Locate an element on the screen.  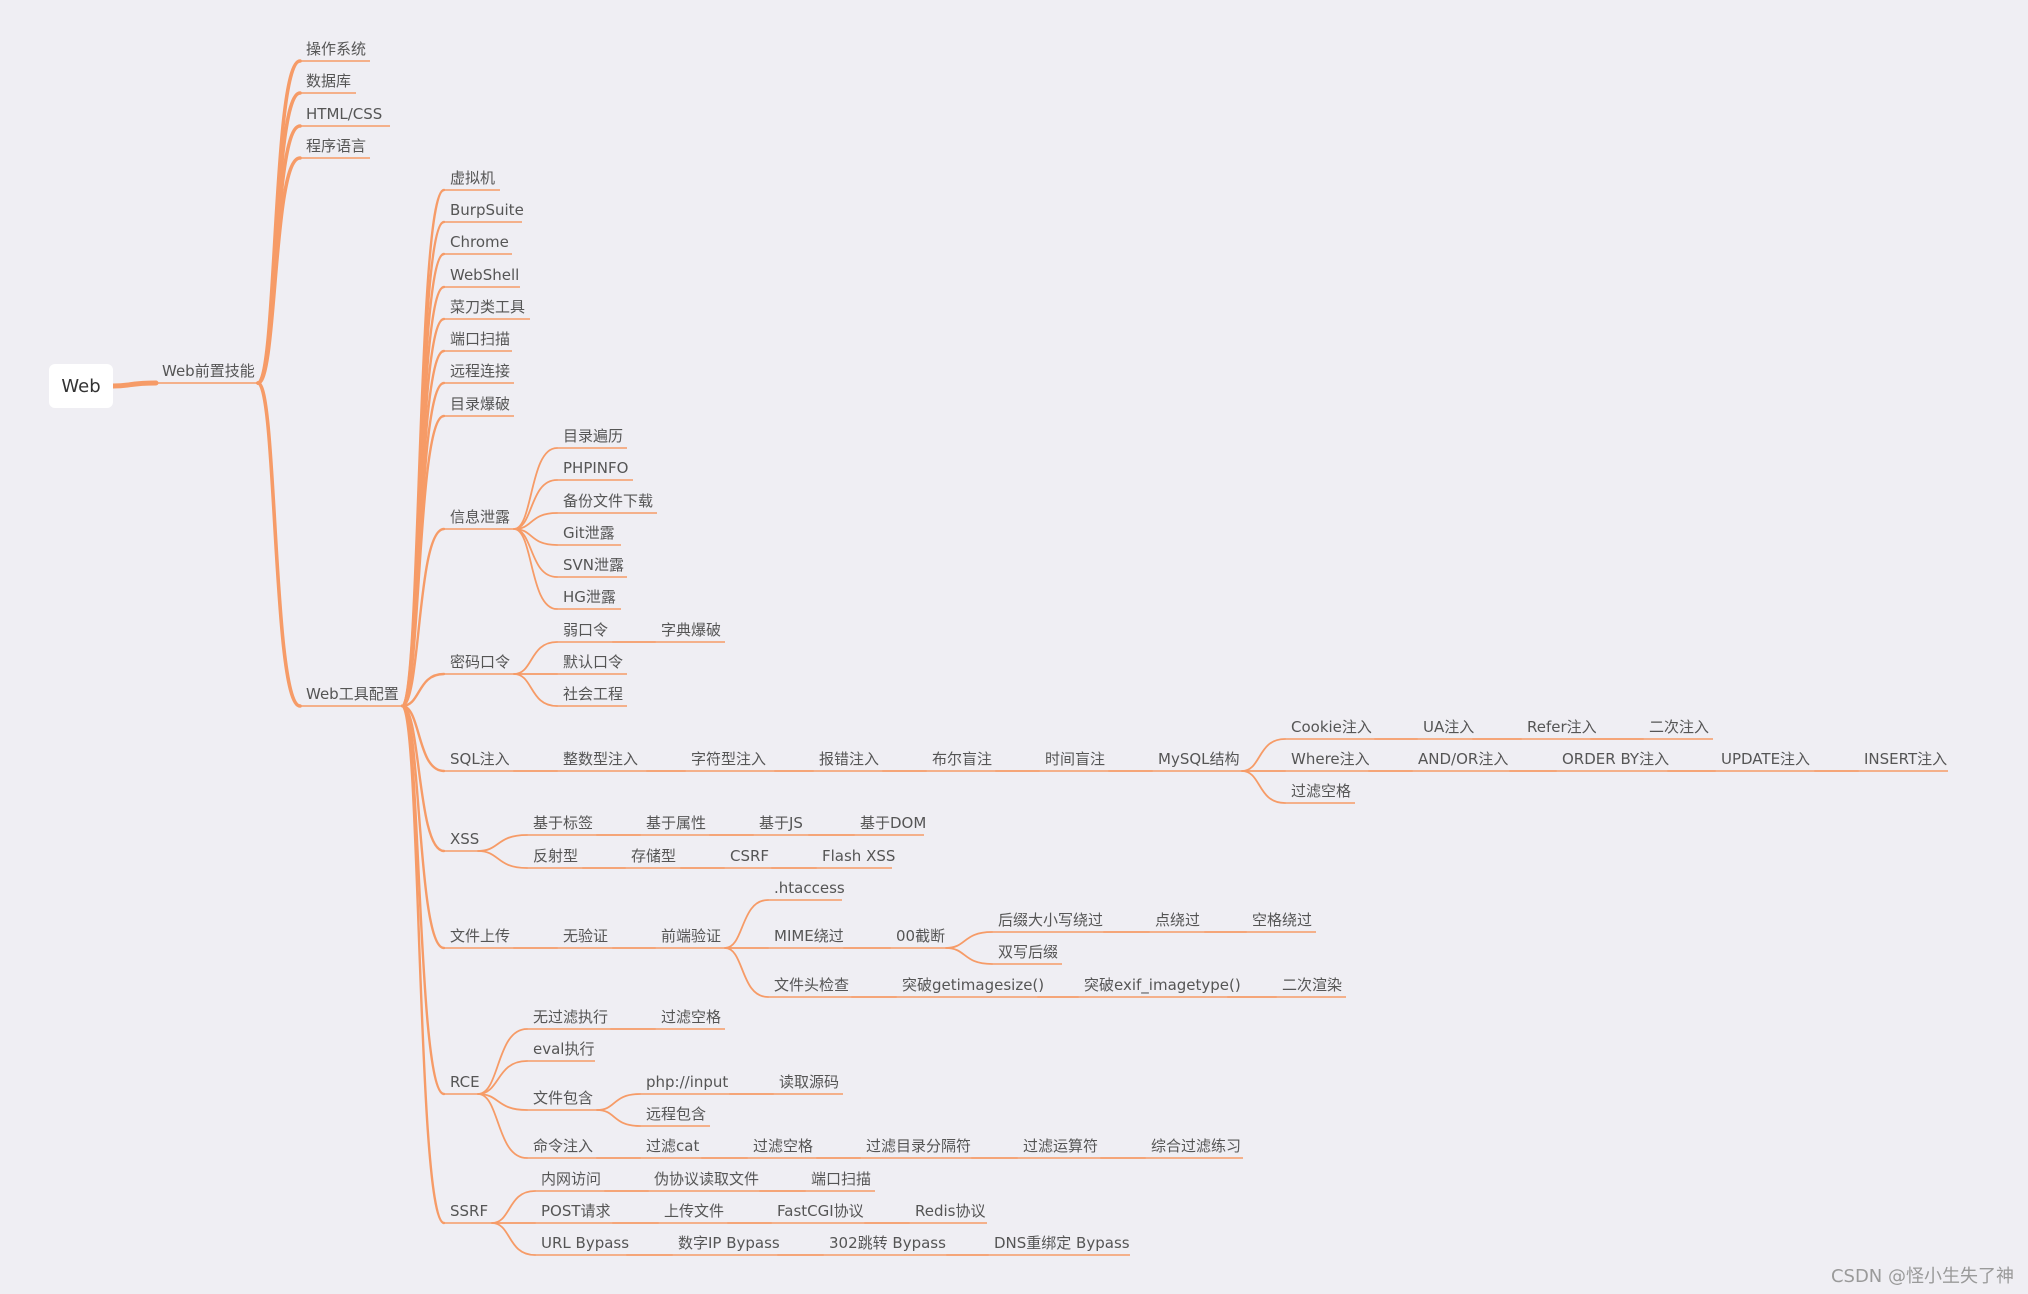
node-n6b: 基于属性 is located at coordinates (675, 825).